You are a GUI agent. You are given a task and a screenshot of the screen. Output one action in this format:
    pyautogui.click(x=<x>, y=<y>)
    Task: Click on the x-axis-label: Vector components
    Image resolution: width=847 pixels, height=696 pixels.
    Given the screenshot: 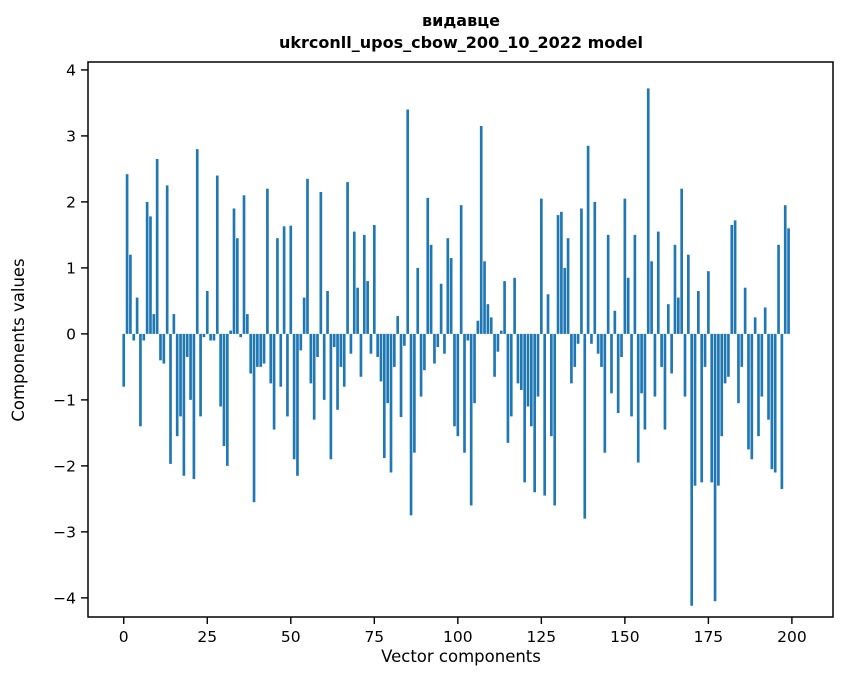 What is the action you would take?
    pyautogui.click(x=461, y=656)
    